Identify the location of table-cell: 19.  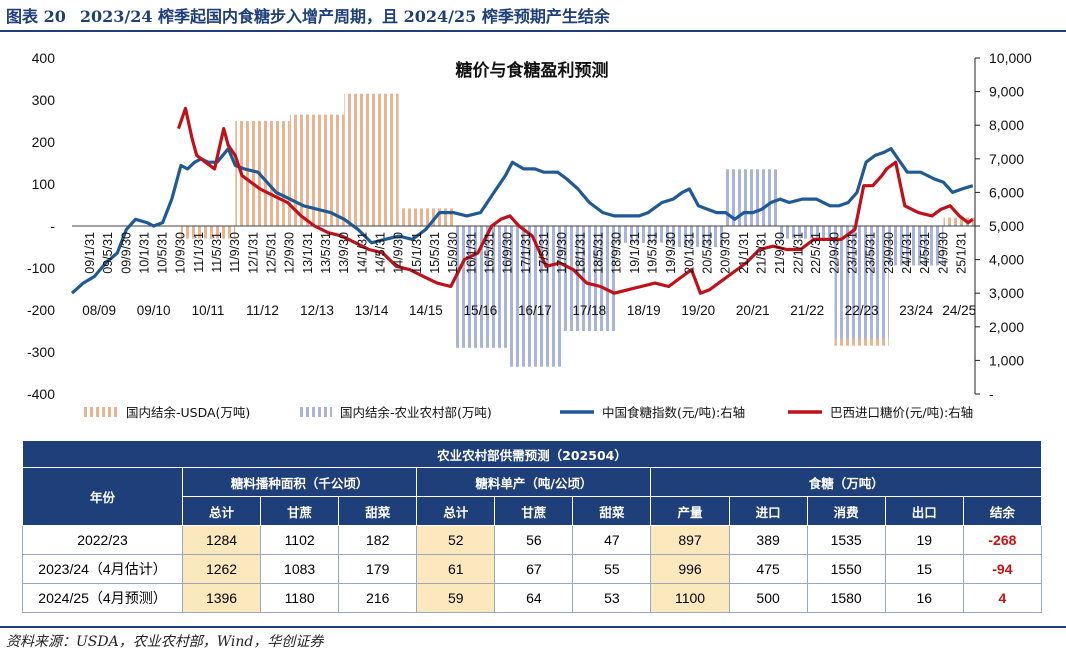
(924, 540).